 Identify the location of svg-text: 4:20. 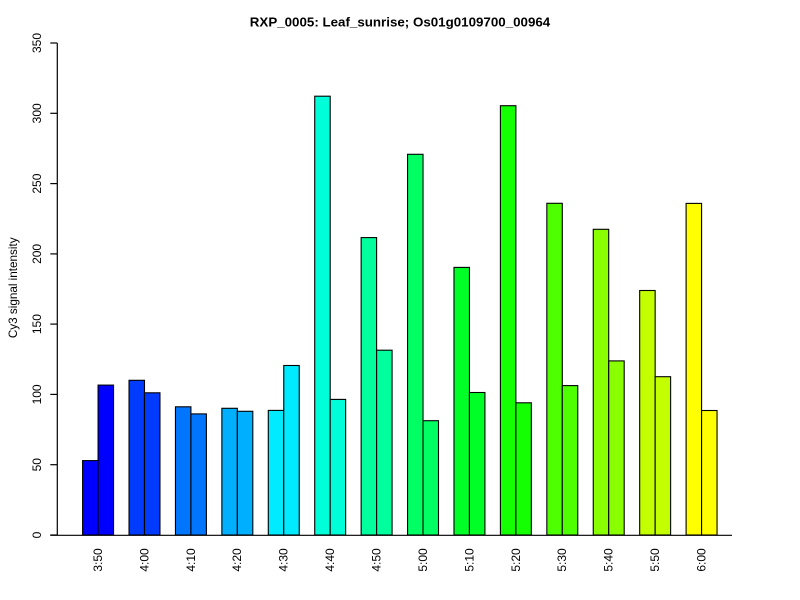
(237, 560).